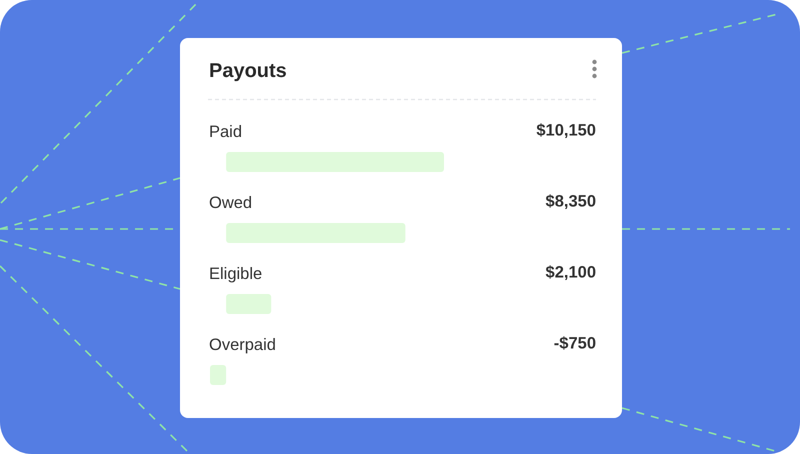  What do you see at coordinates (566, 131) in the screenshot?
I see `data-label: $10,150` at bounding box center [566, 131].